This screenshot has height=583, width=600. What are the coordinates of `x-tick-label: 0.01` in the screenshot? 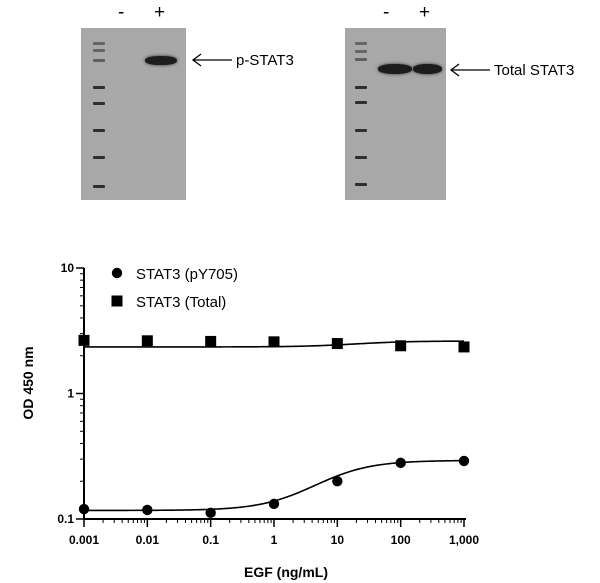 It's located at (148, 540).